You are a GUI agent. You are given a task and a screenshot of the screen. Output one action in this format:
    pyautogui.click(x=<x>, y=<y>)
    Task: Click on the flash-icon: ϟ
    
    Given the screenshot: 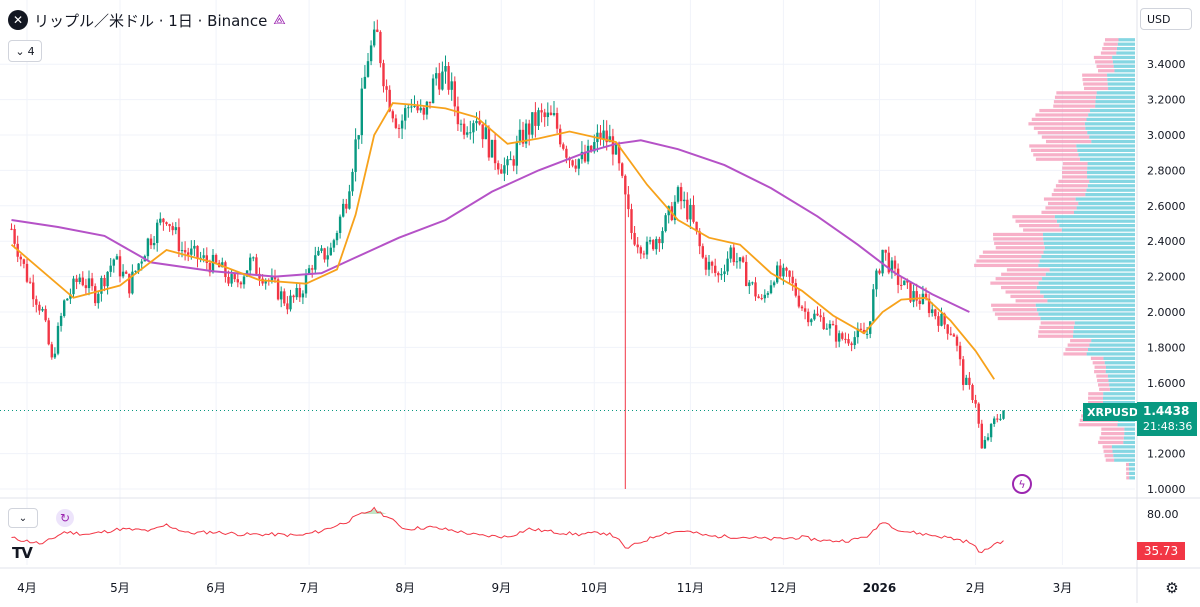 What is the action you would take?
    pyautogui.click(x=1022, y=484)
    